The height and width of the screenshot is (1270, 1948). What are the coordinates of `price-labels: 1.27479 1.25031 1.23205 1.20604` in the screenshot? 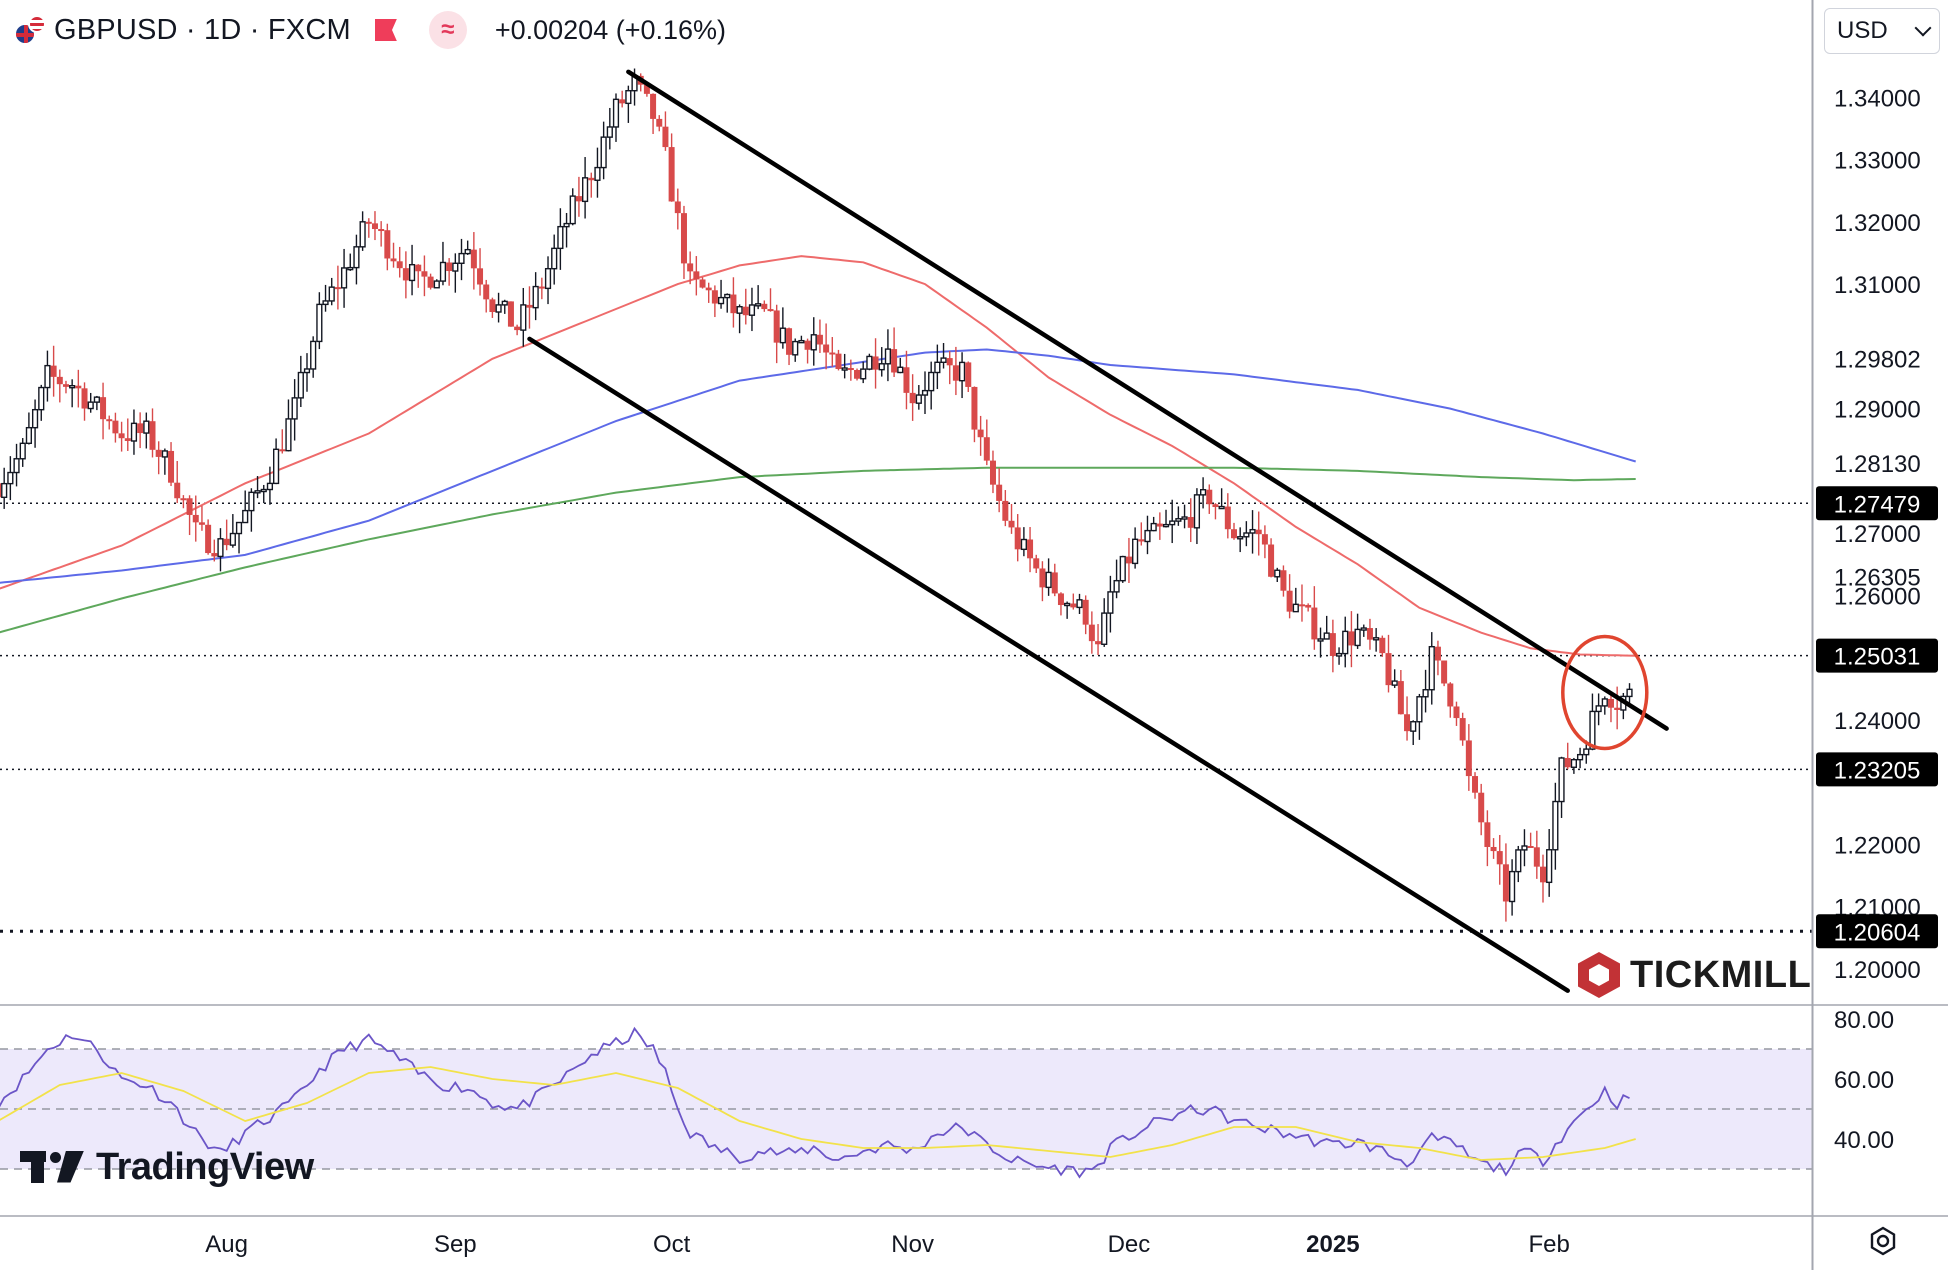 It's located at (1877, 717).